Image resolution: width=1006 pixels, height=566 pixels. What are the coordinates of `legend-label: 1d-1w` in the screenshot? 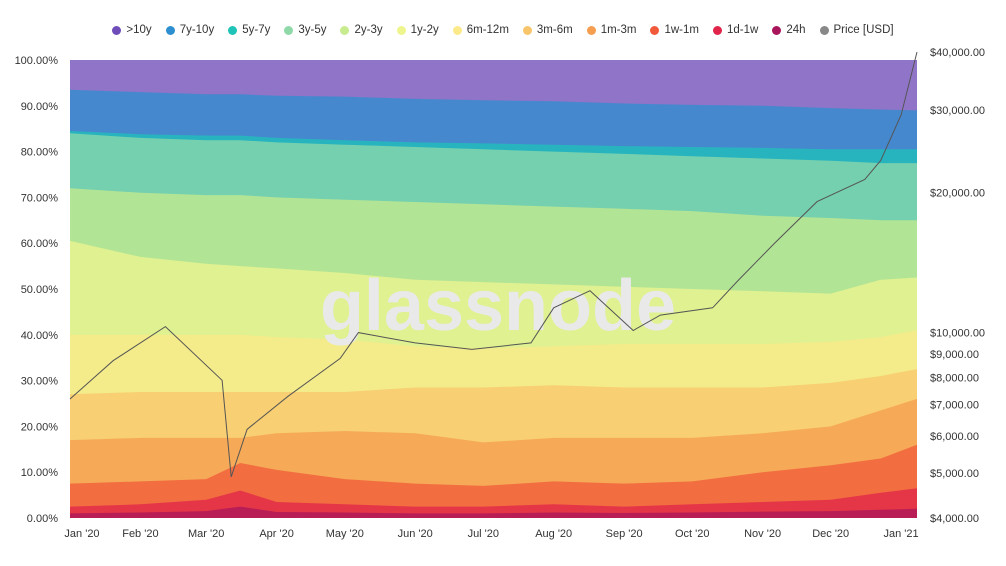 It's located at (742, 30).